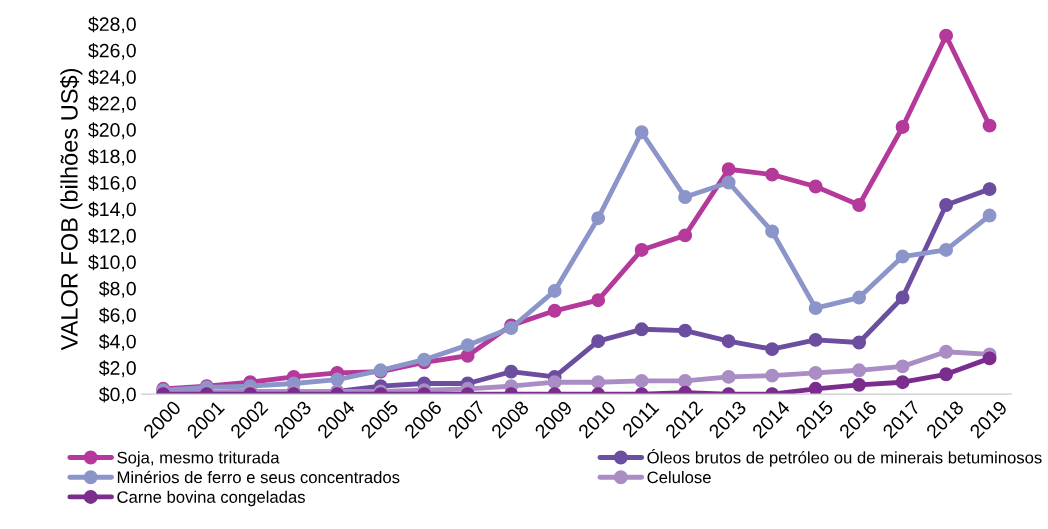  I want to click on y-tick-label: $20,0, so click(112, 131).